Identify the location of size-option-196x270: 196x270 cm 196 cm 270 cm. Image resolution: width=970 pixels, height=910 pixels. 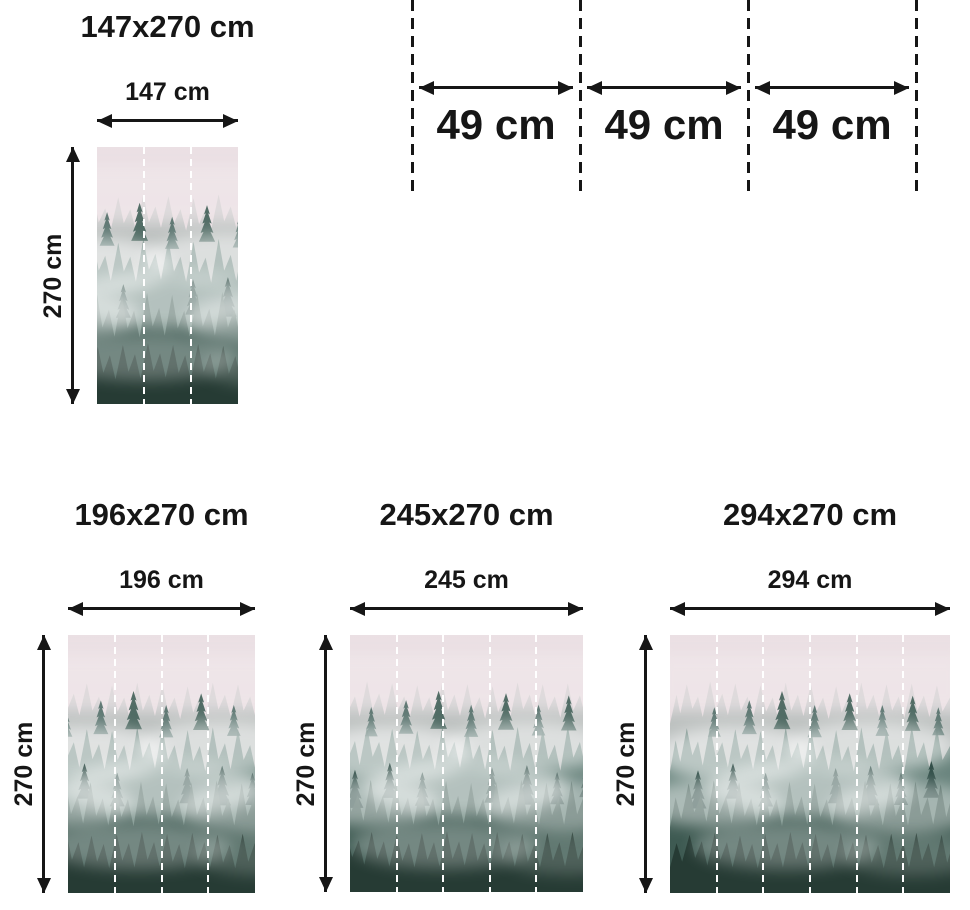
(132, 695).